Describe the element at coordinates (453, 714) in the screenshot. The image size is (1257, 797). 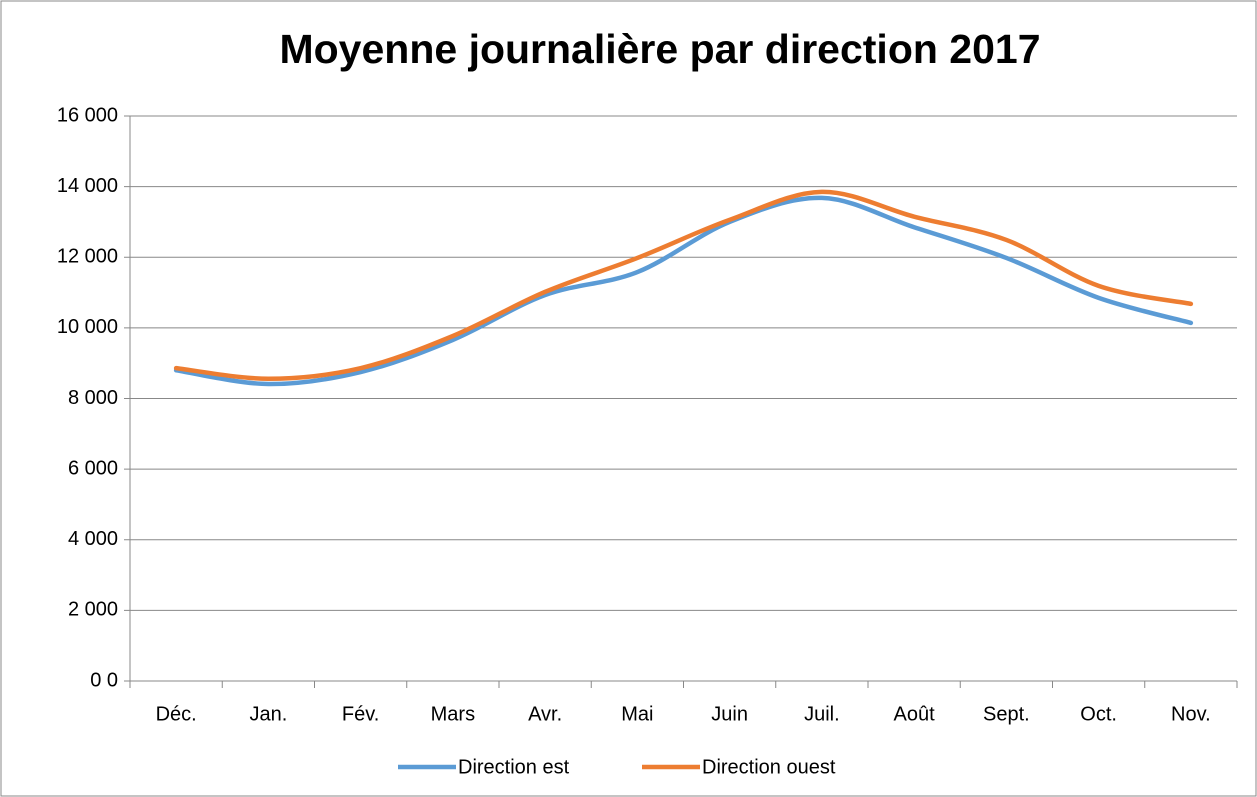
I see `x-tick-label: Mars` at that location.